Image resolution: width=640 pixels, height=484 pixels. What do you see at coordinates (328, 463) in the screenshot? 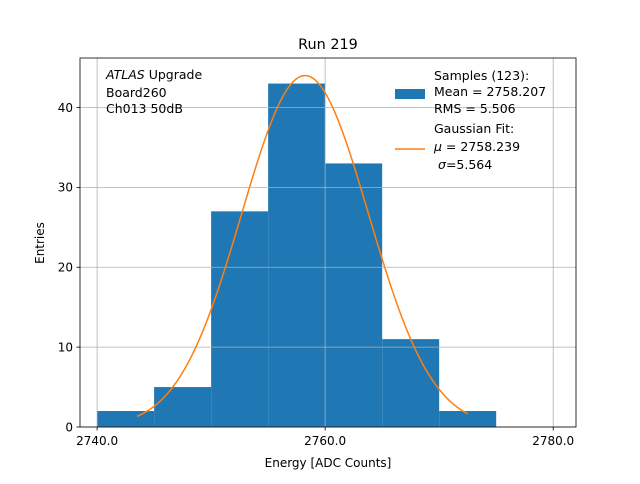
I see `x-axis-label: Energy [ADC Counts]` at bounding box center [328, 463].